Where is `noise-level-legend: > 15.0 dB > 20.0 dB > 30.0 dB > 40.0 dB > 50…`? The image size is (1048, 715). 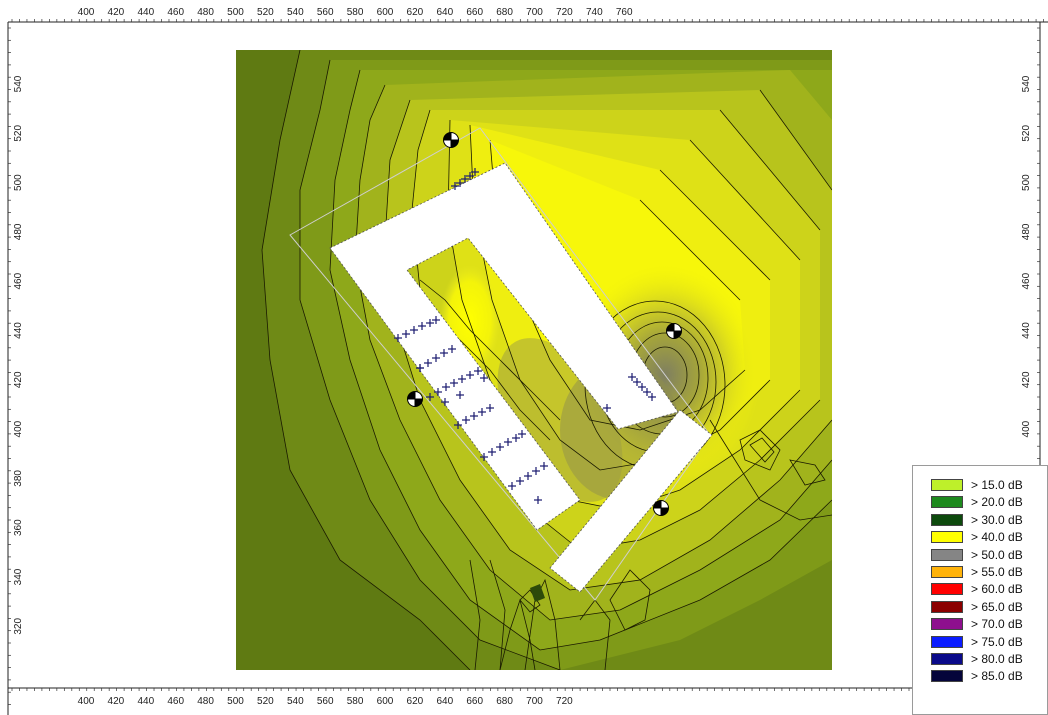
noise-level-legend: > 15.0 dB > 20.0 dB > 30.0 dB > 40.0 dB > 50… is located at coordinates (980, 590).